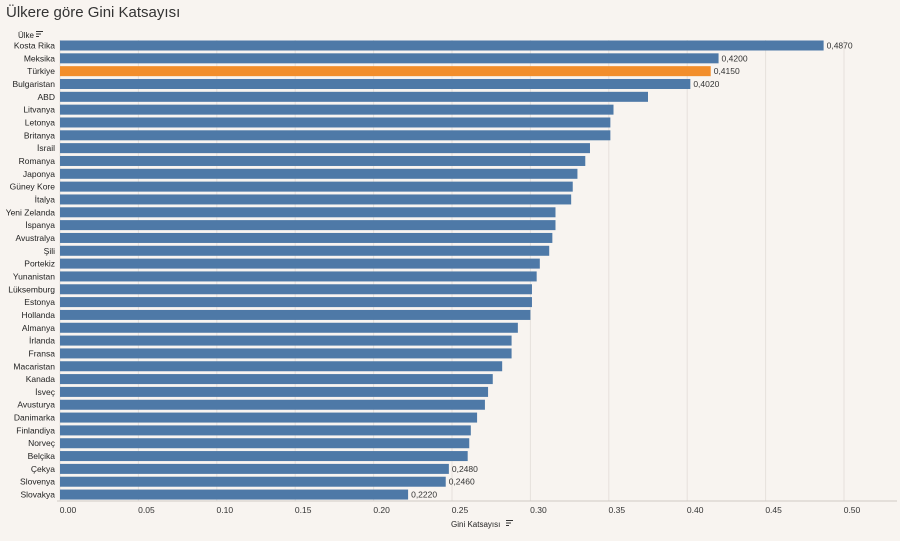 This screenshot has height=541, width=900. I want to click on x-tick-label: 0.25, so click(460, 510).